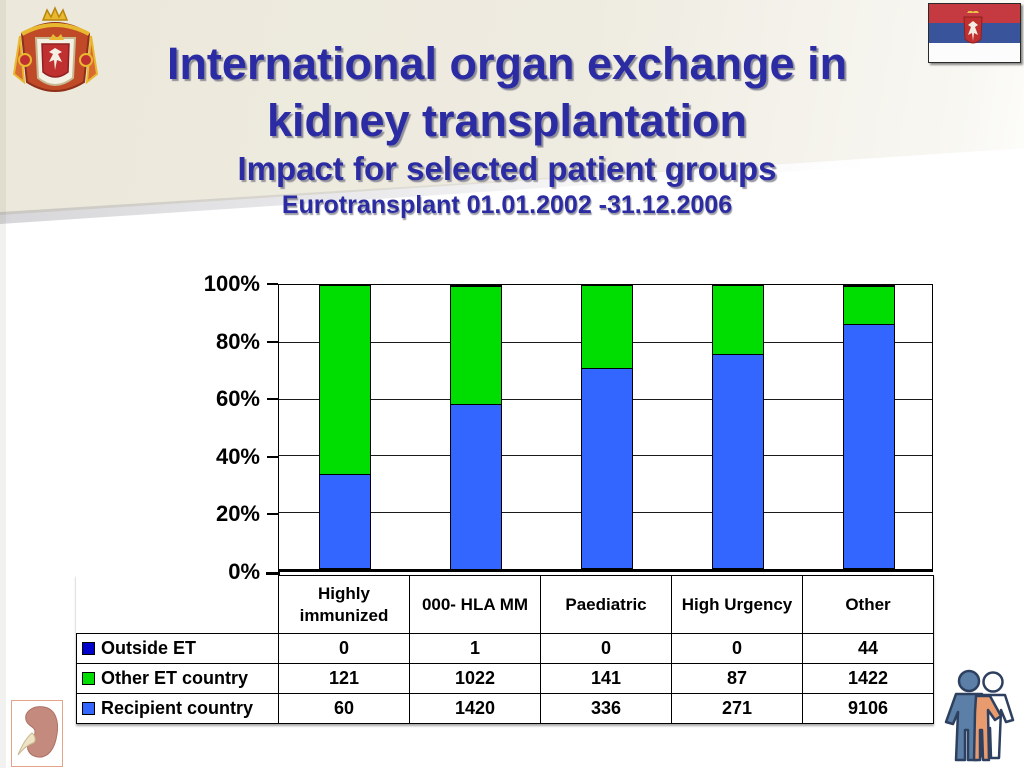 The image size is (1024, 768). Describe the element at coordinates (344, 604) in the screenshot. I see `category-header: Highly immunized` at that location.